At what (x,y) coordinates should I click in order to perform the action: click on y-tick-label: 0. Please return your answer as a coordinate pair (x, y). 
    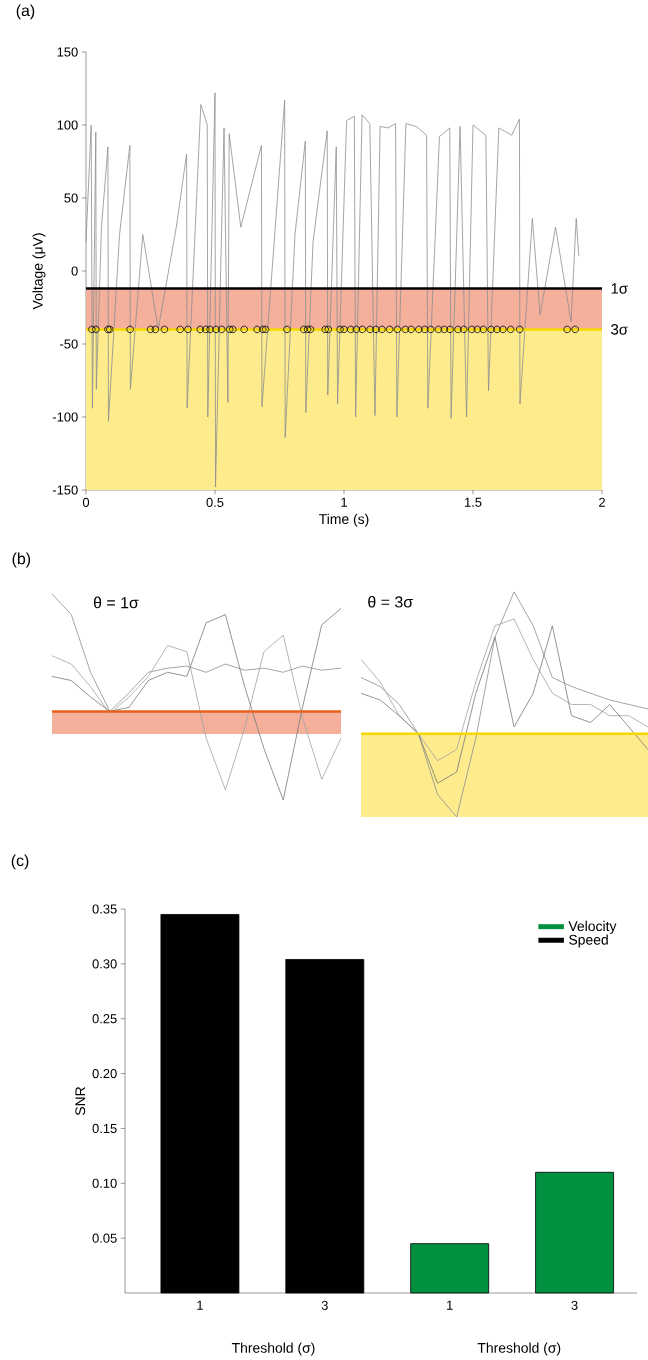
    Looking at the image, I should click on (74, 271).